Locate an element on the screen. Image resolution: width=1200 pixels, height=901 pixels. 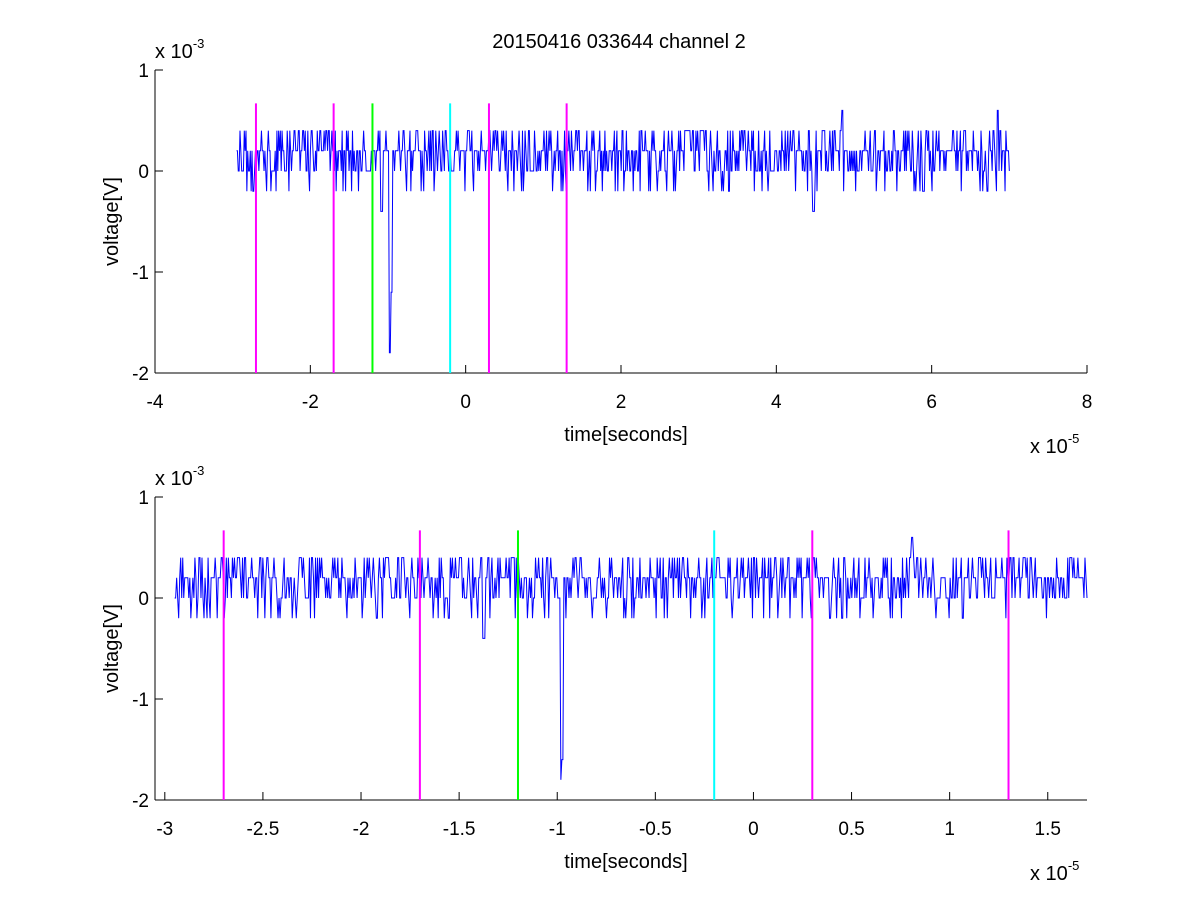
x-tick-label: 6 is located at coordinates (931, 402).